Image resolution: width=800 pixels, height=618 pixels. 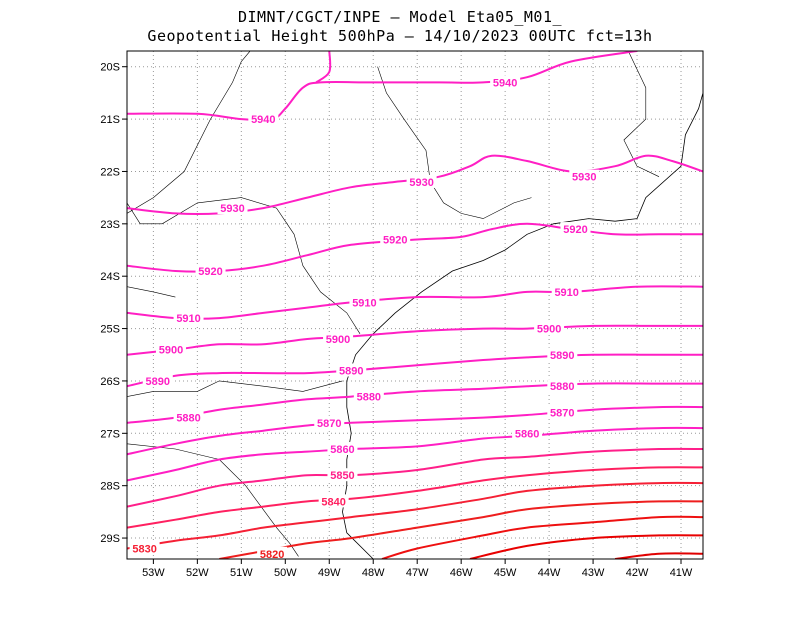 I want to click on lat-tick-label: 23S, so click(x=110, y=225).